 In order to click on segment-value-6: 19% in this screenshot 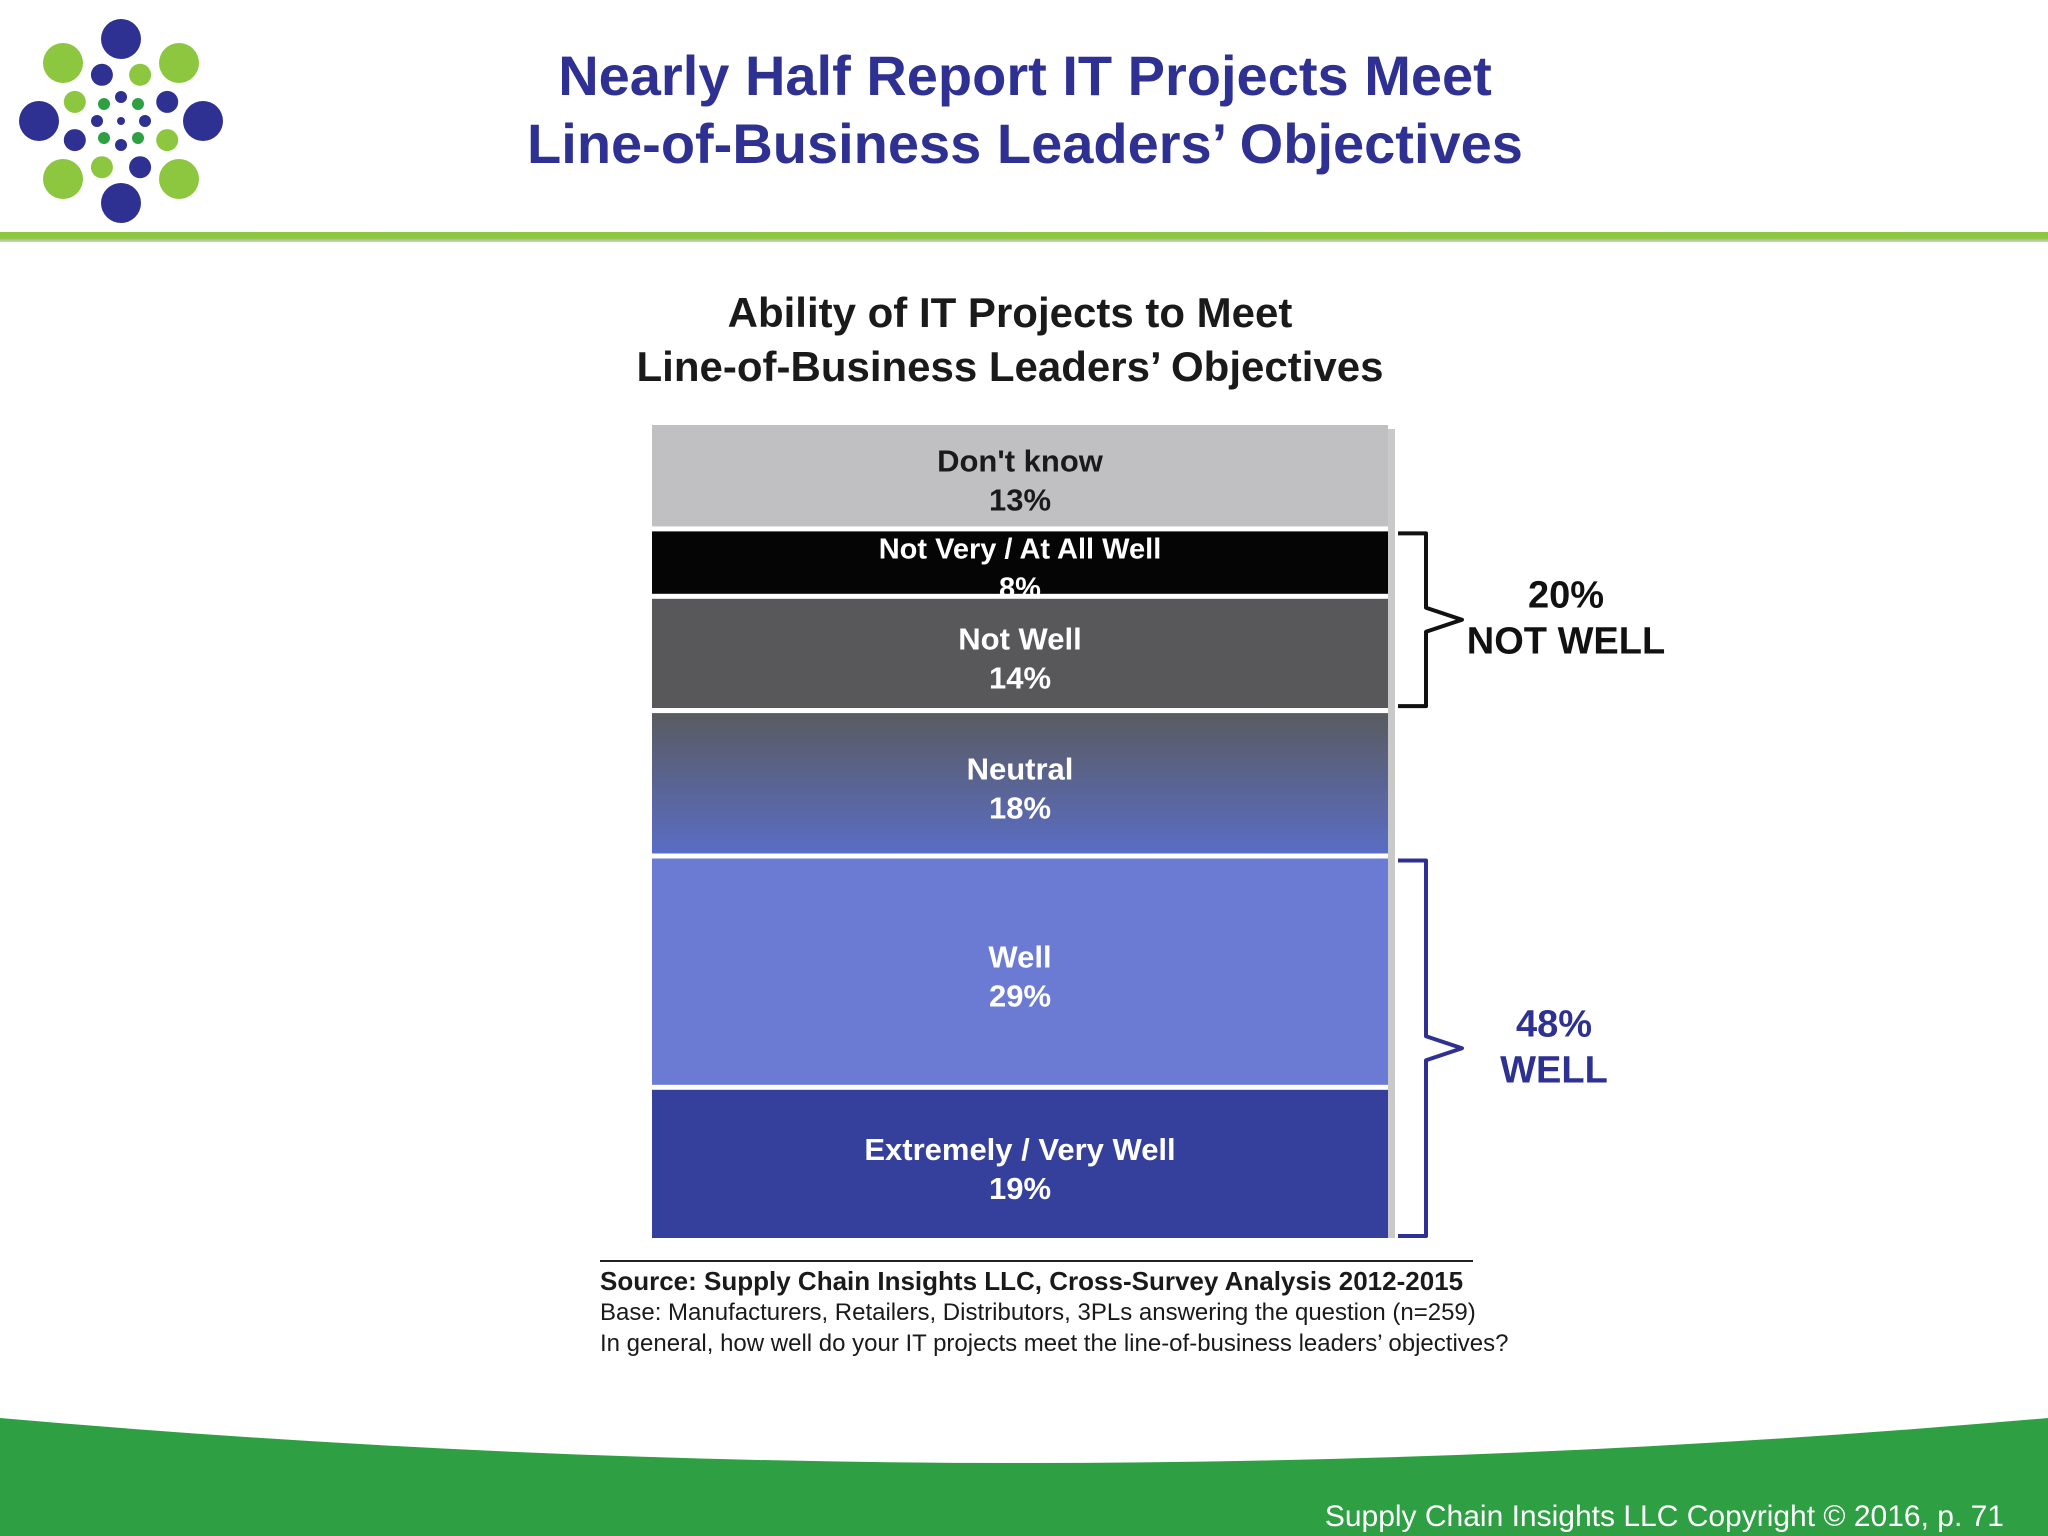, I will do `click(1020, 1188)`.